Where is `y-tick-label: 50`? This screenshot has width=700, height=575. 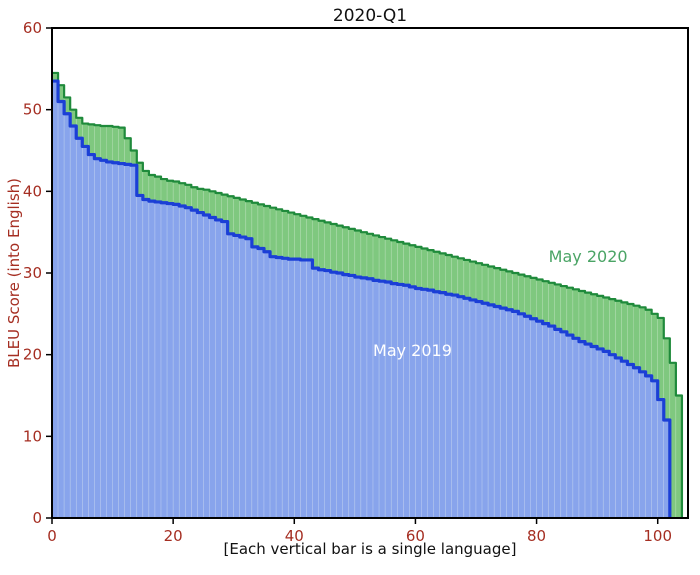
y-tick-label: 50 is located at coordinates (32, 110).